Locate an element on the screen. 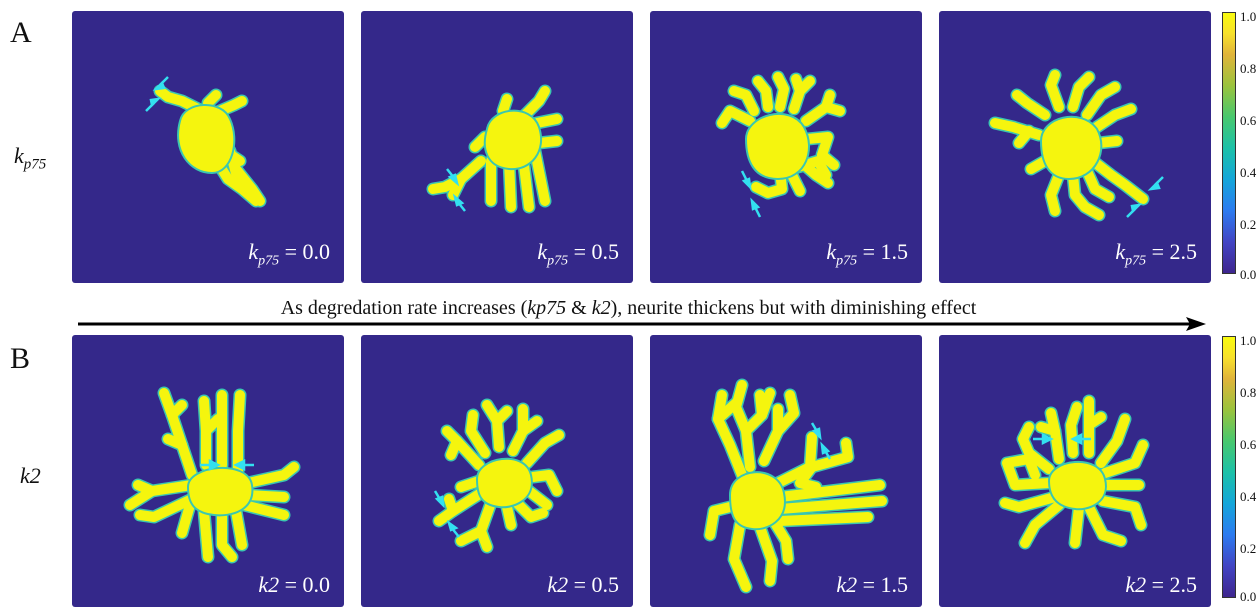 The image size is (1257, 607). panel-b2-eq: = 0.5 is located at coordinates (593, 584).